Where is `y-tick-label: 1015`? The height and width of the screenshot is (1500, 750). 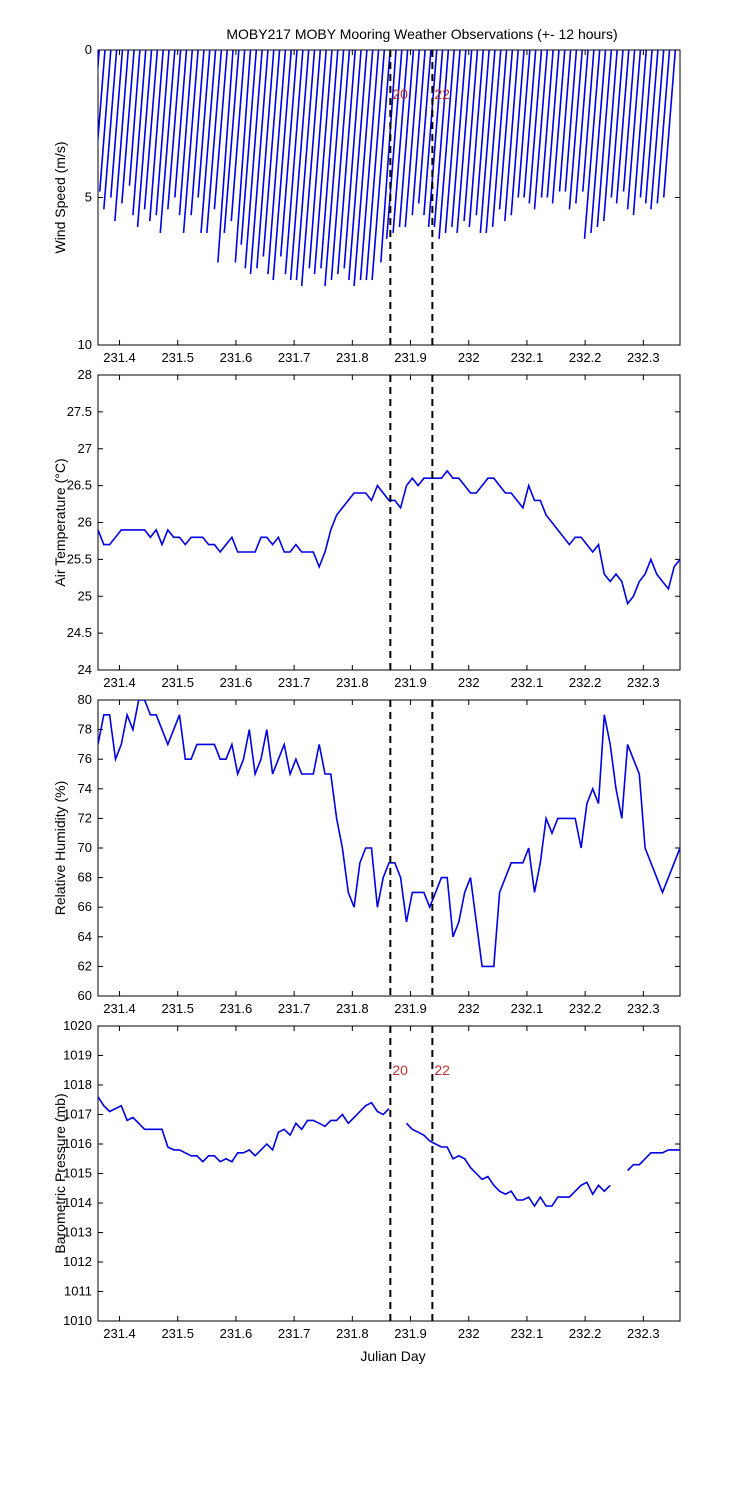 y-tick-label: 1015 is located at coordinates (77, 1173).